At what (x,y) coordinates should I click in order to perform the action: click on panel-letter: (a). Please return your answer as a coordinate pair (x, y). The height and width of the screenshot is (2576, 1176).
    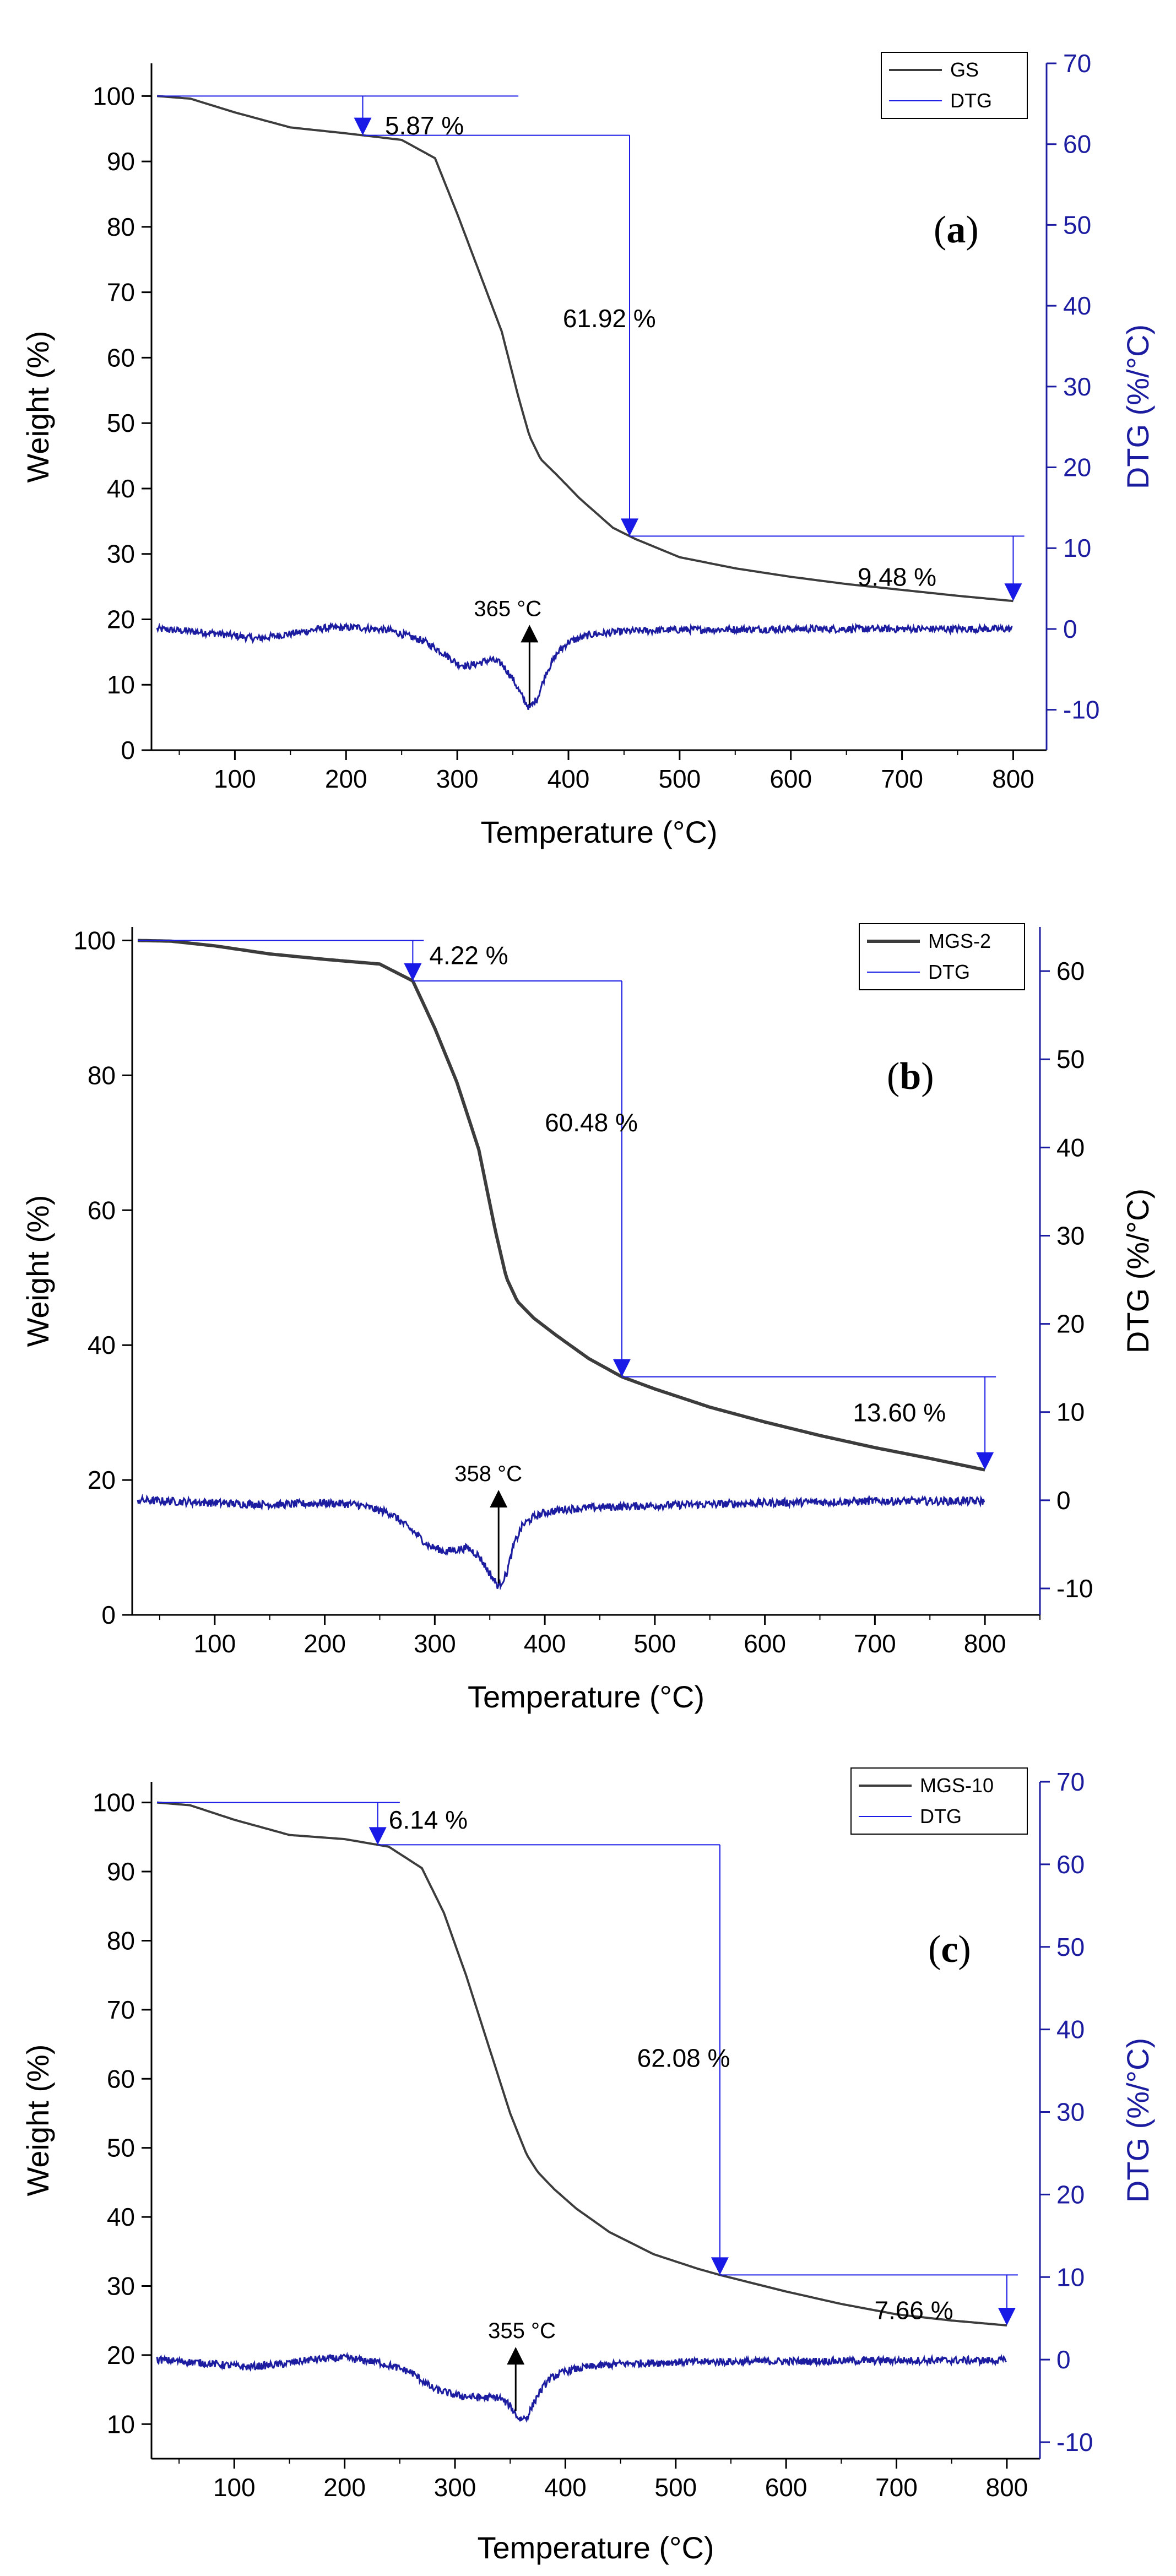
    Looking at the image, I should click on (956, 230).